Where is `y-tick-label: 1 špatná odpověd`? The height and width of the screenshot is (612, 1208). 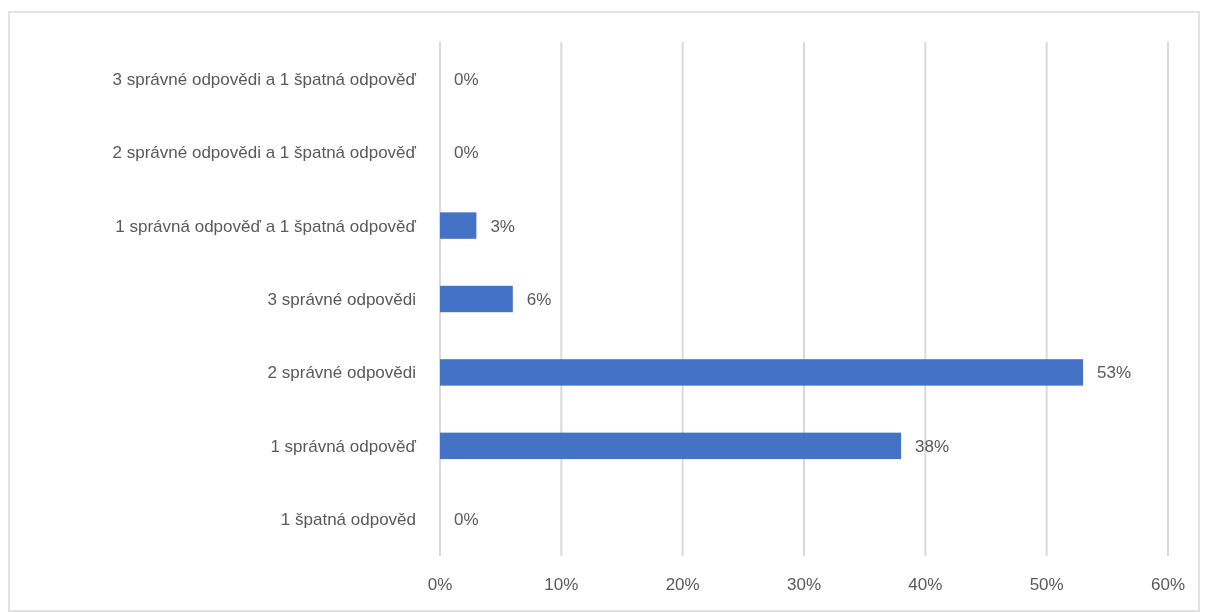
y-tick-label: 1 špatná odpověd is located at coordinates (348, 520).